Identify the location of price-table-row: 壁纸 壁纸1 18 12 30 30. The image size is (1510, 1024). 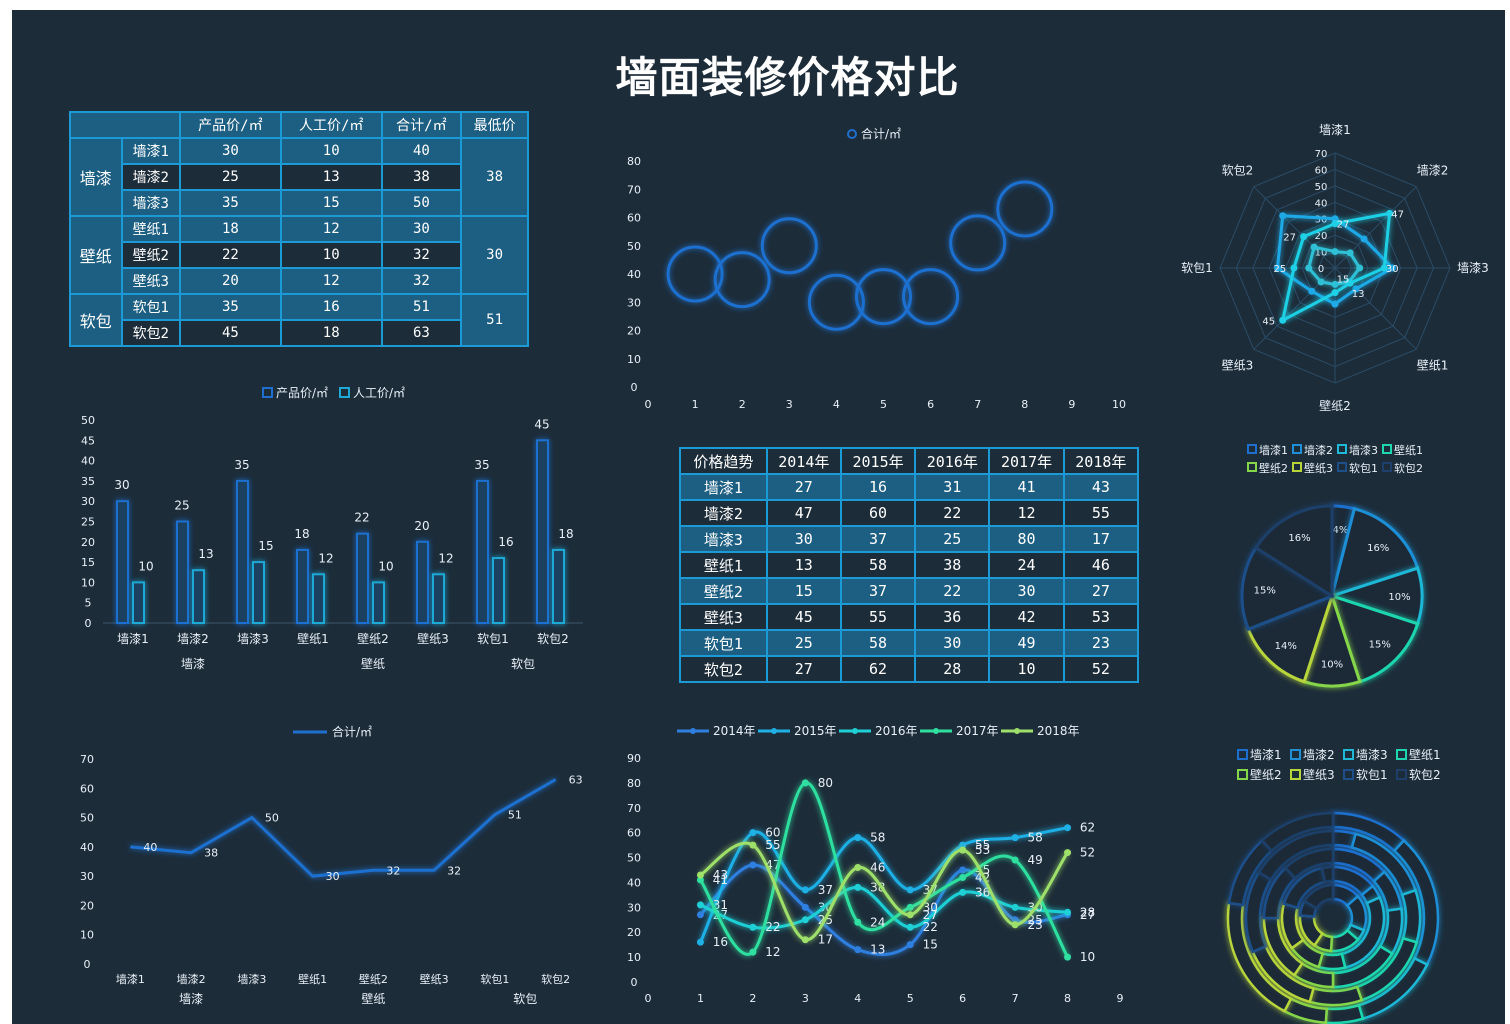
(299, 255).